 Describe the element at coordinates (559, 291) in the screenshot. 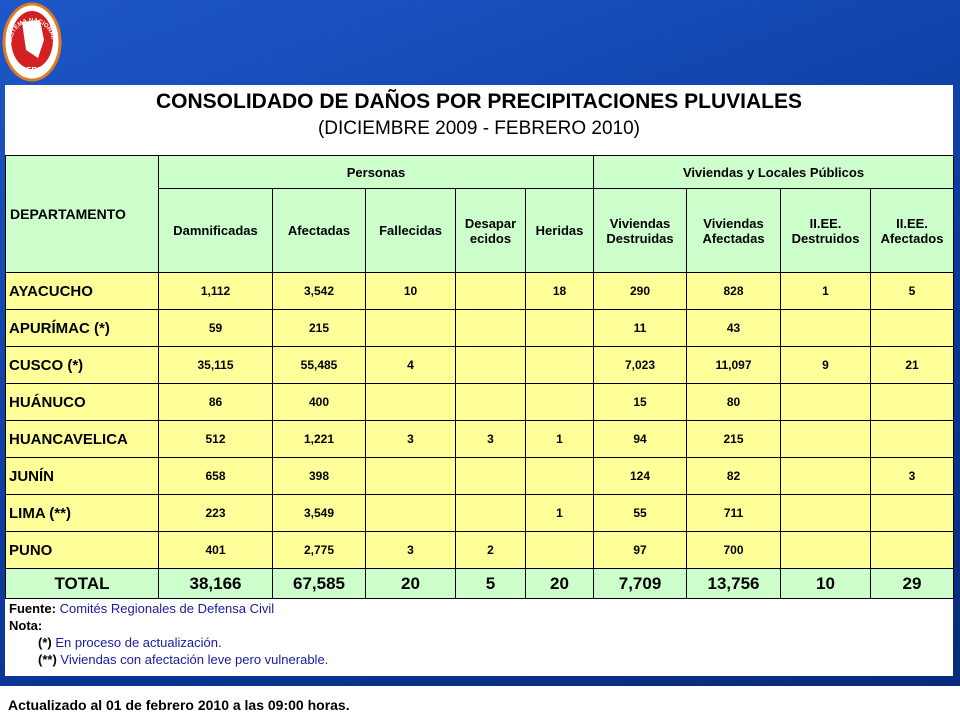

I see `table-cell: 18` at that location.